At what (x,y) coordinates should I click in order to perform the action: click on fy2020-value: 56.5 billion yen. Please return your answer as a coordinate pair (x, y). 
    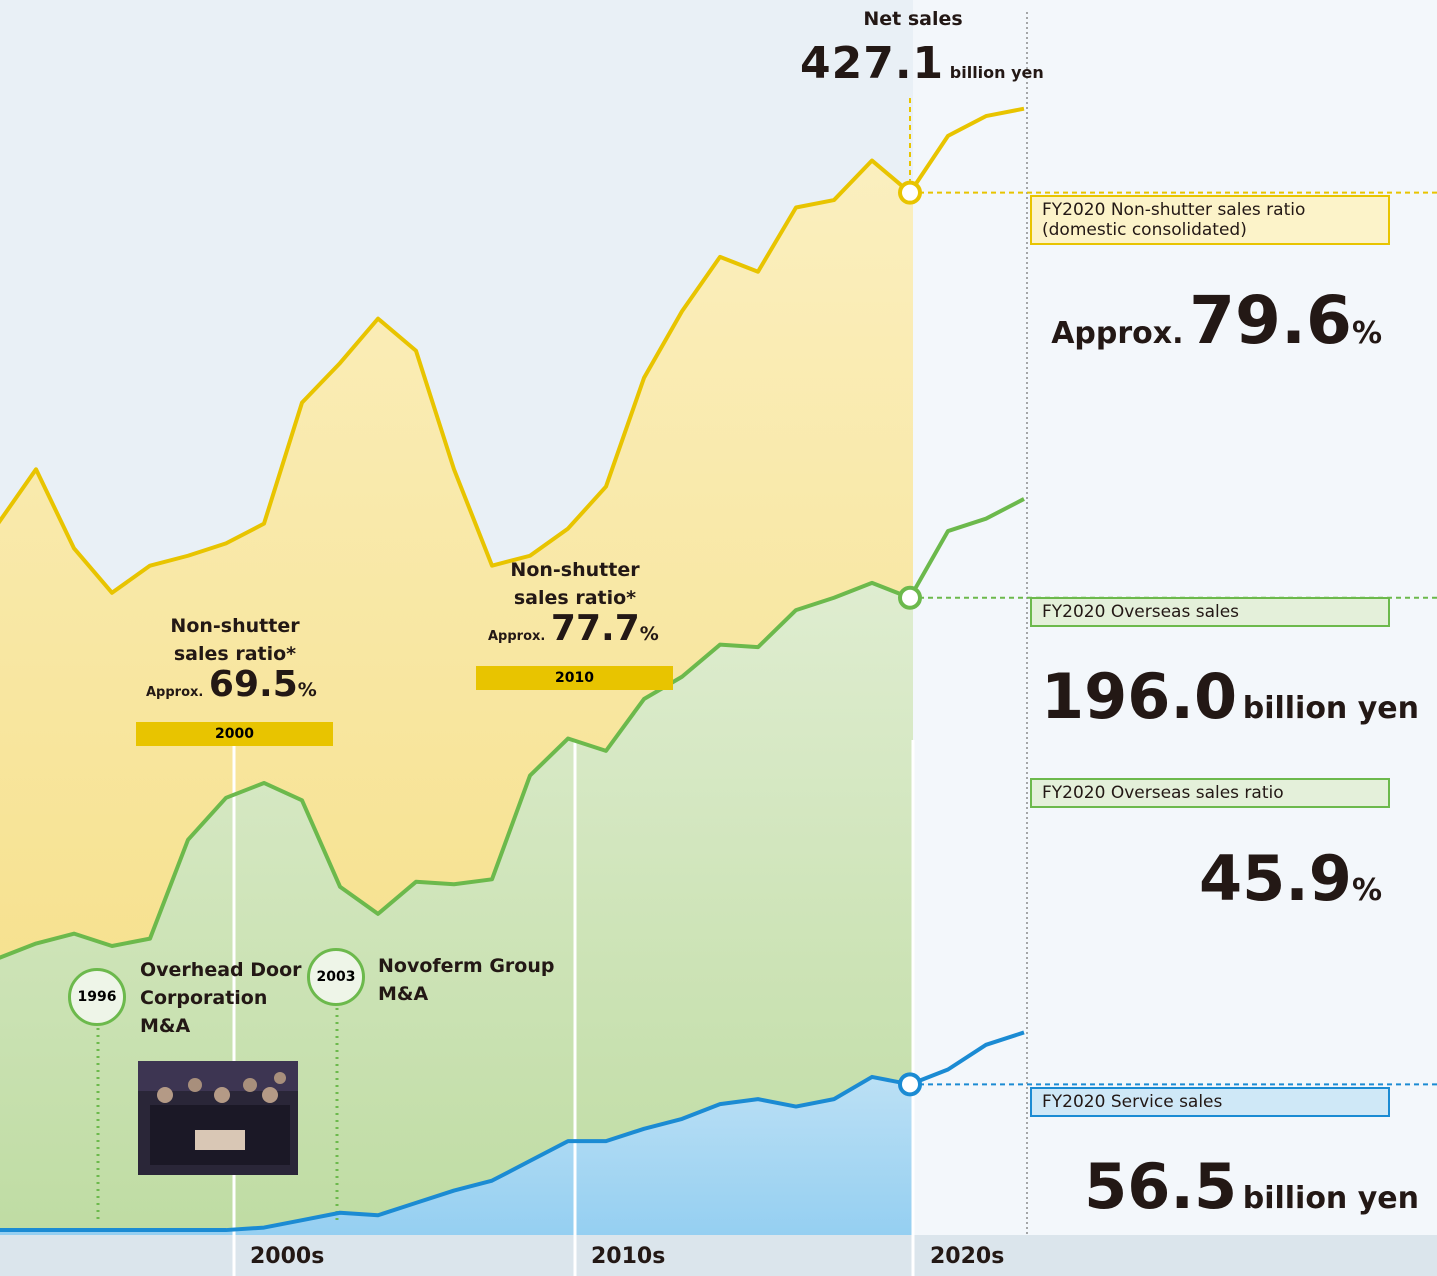
    Looking at the image, I should click on (1251, 1186).